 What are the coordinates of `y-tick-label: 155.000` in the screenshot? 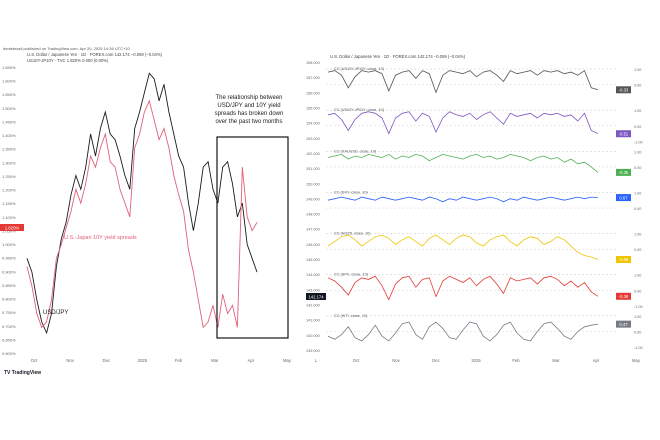 It's located at (313, 108).